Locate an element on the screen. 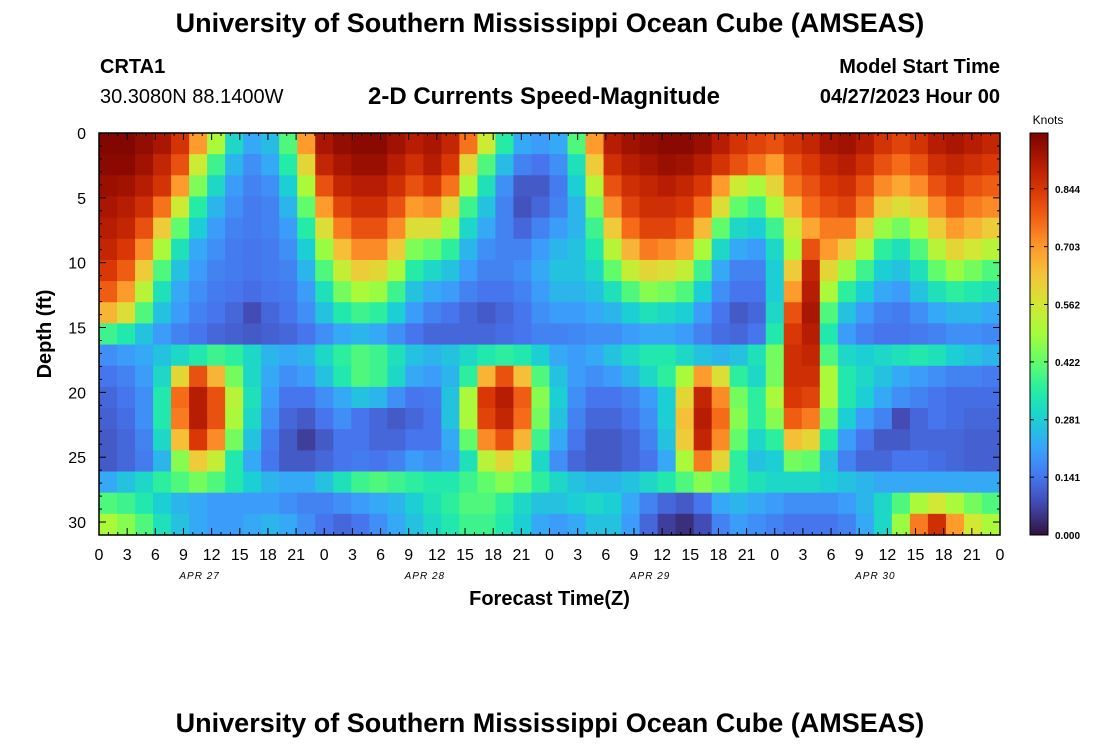 The image size is (1100, 750). y-tick-label: 15 is located at coordinates (77, 329).